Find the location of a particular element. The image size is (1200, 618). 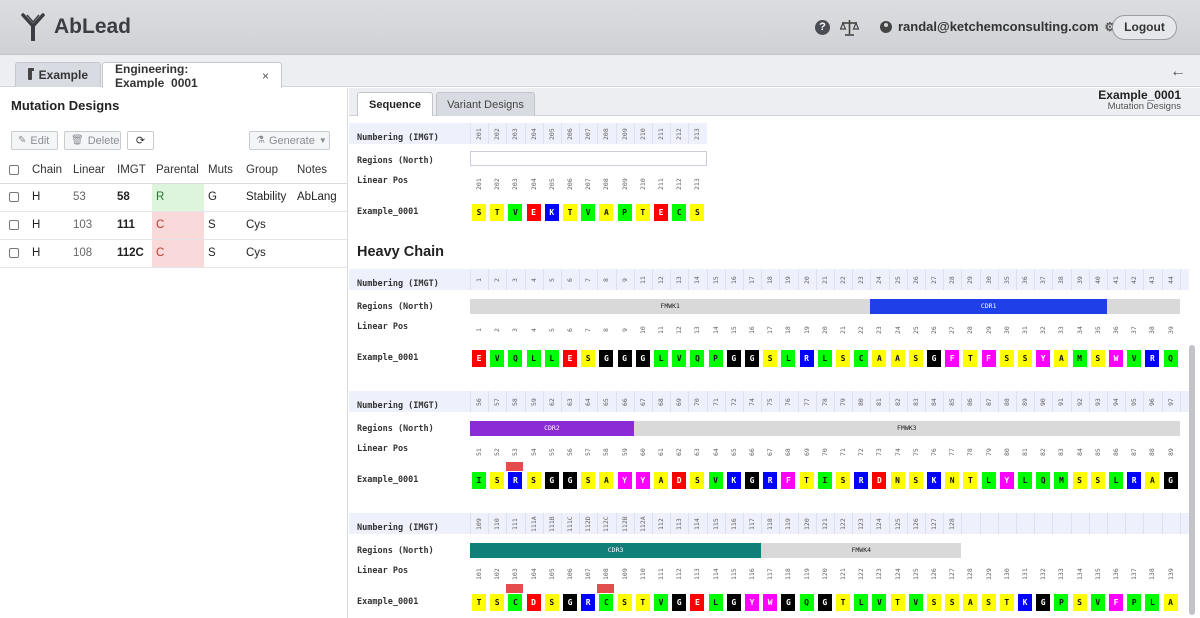

tab-engineering: Engineering: Example_0001 × is located at coordinates (192, 76).